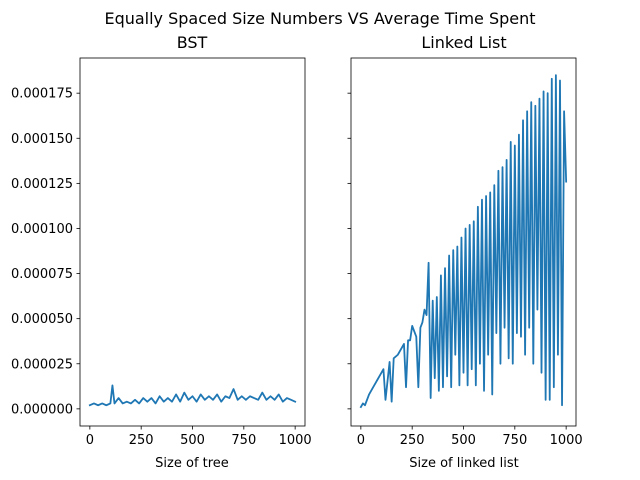 Image resolution: width=640 pixels, height=480 pixels. What do you see at coordinates (42, 229) in the screenshot?
I see `y-tick-label: 0.000100` at bounding box center [42, 229].